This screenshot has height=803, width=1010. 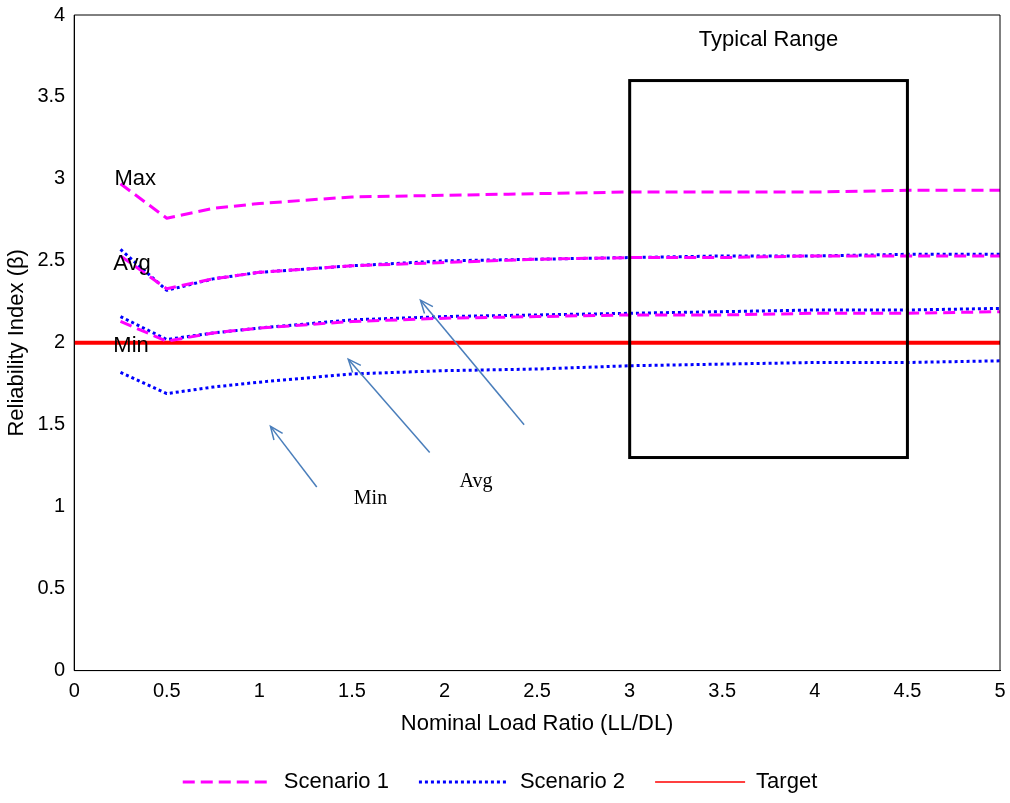 What do you see at coordinates (259, 690) in the screenshot?
I see `x-tick-label: 1` at bounding box center [259, 690].